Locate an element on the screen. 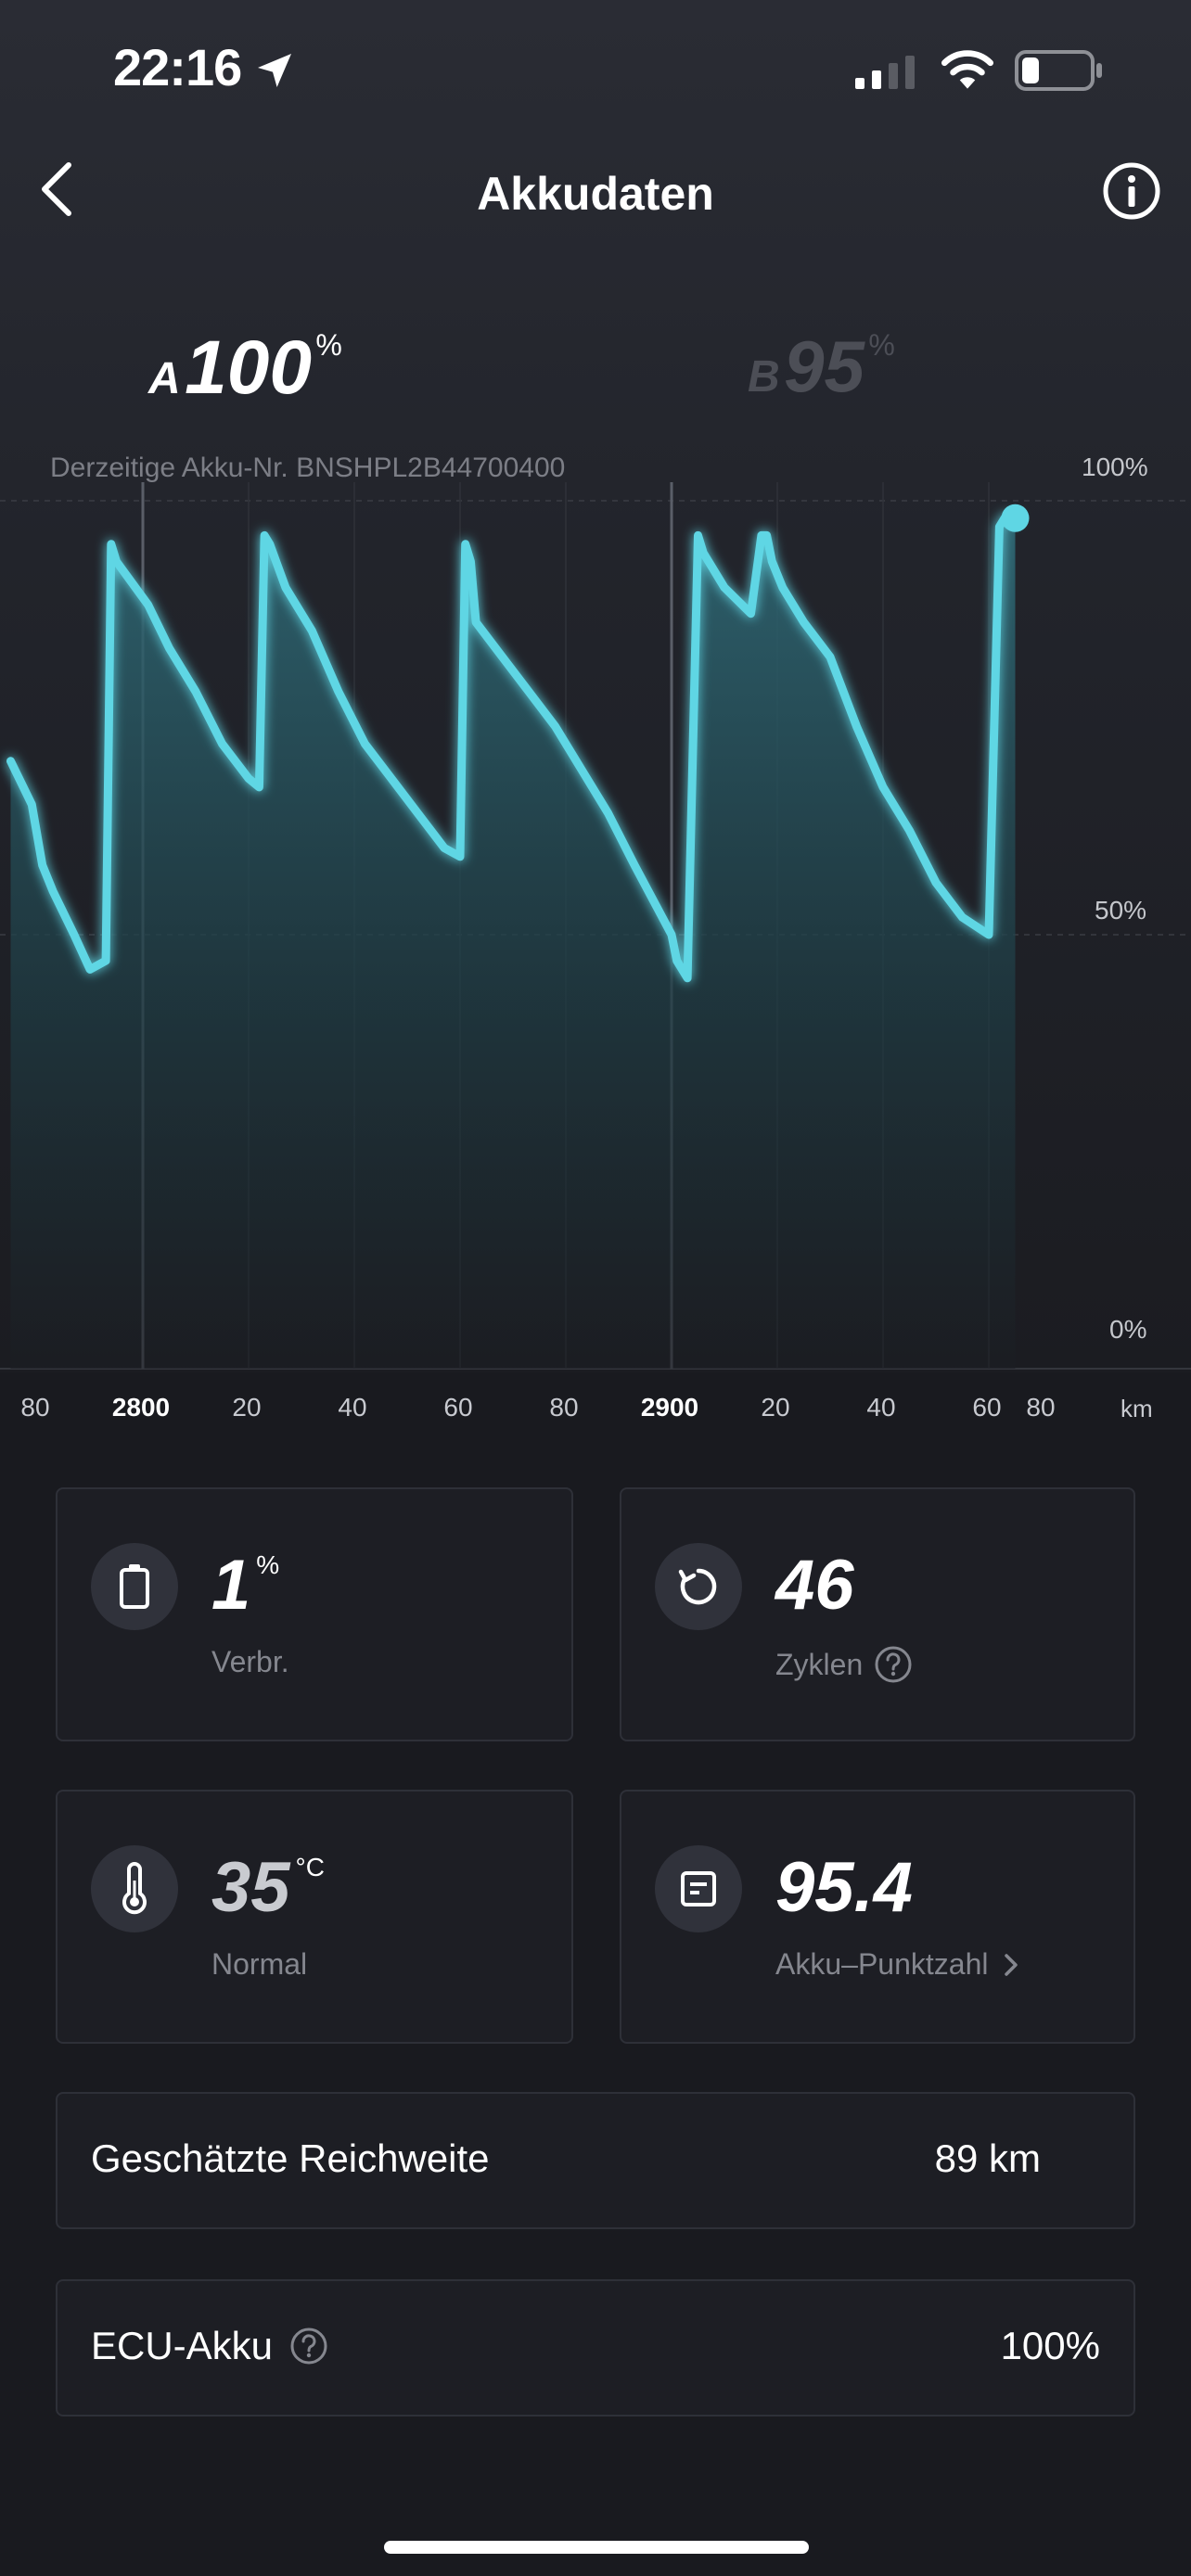  x-tick-label: 40 is located at coordinates (881, 1407).